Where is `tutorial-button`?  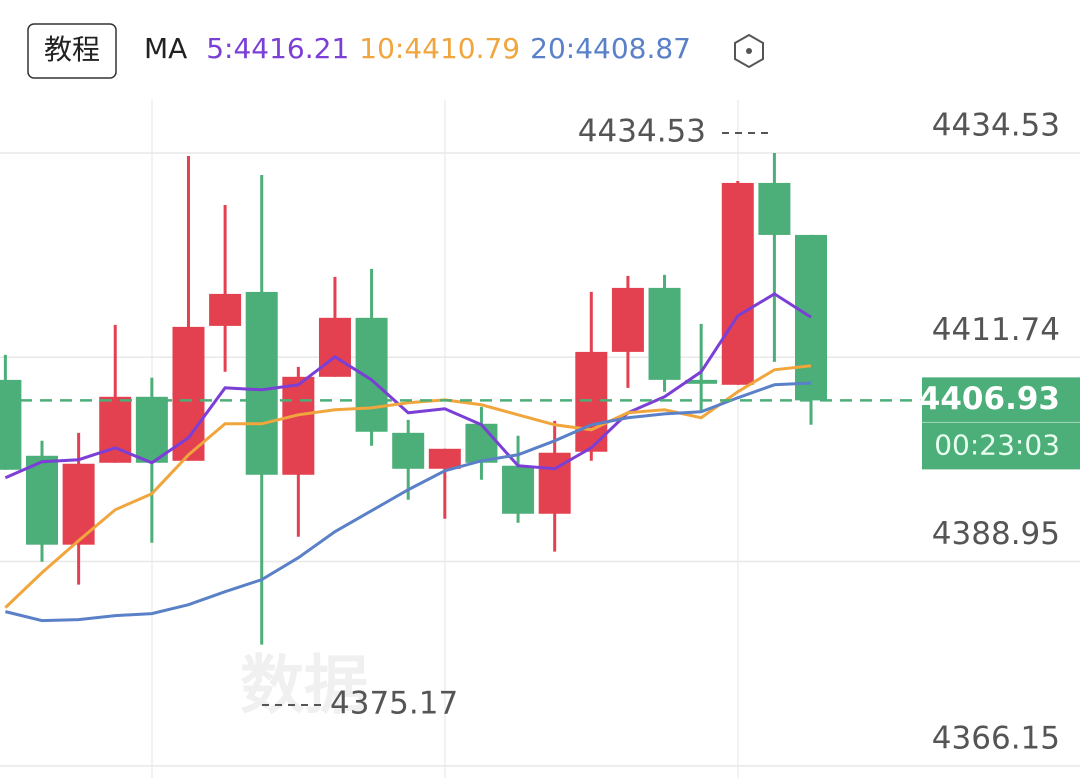
tutorial-button is located at coordinates (72, 51).